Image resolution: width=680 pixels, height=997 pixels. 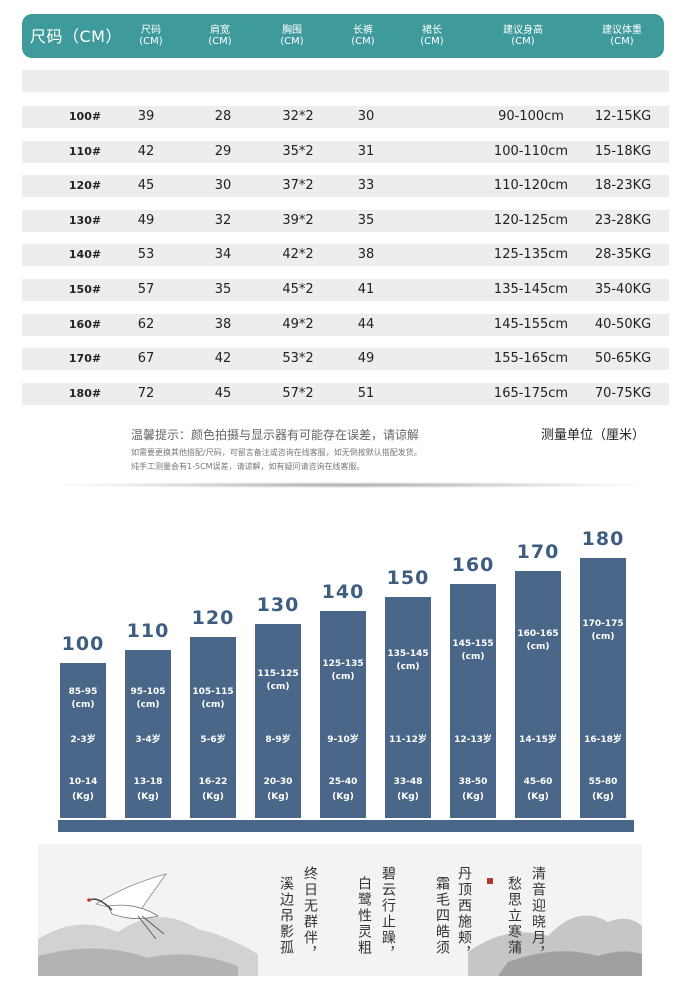 I want to click on poem-column: 溪边吊影孤, so click(x=286, y=916).